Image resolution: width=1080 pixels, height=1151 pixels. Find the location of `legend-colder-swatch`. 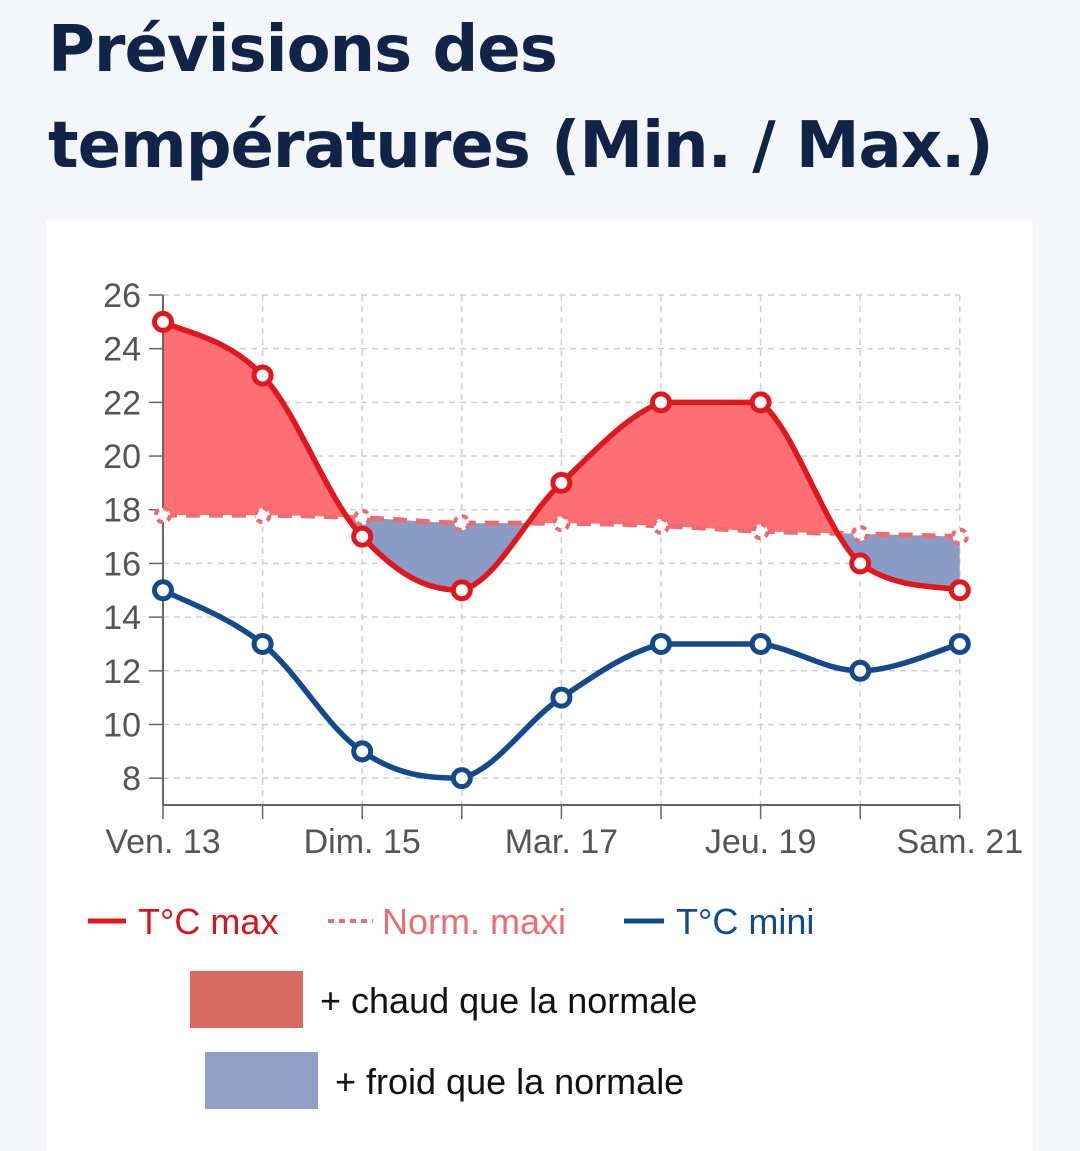

legend-colder-swatch is located at coordinates (261, 1080).